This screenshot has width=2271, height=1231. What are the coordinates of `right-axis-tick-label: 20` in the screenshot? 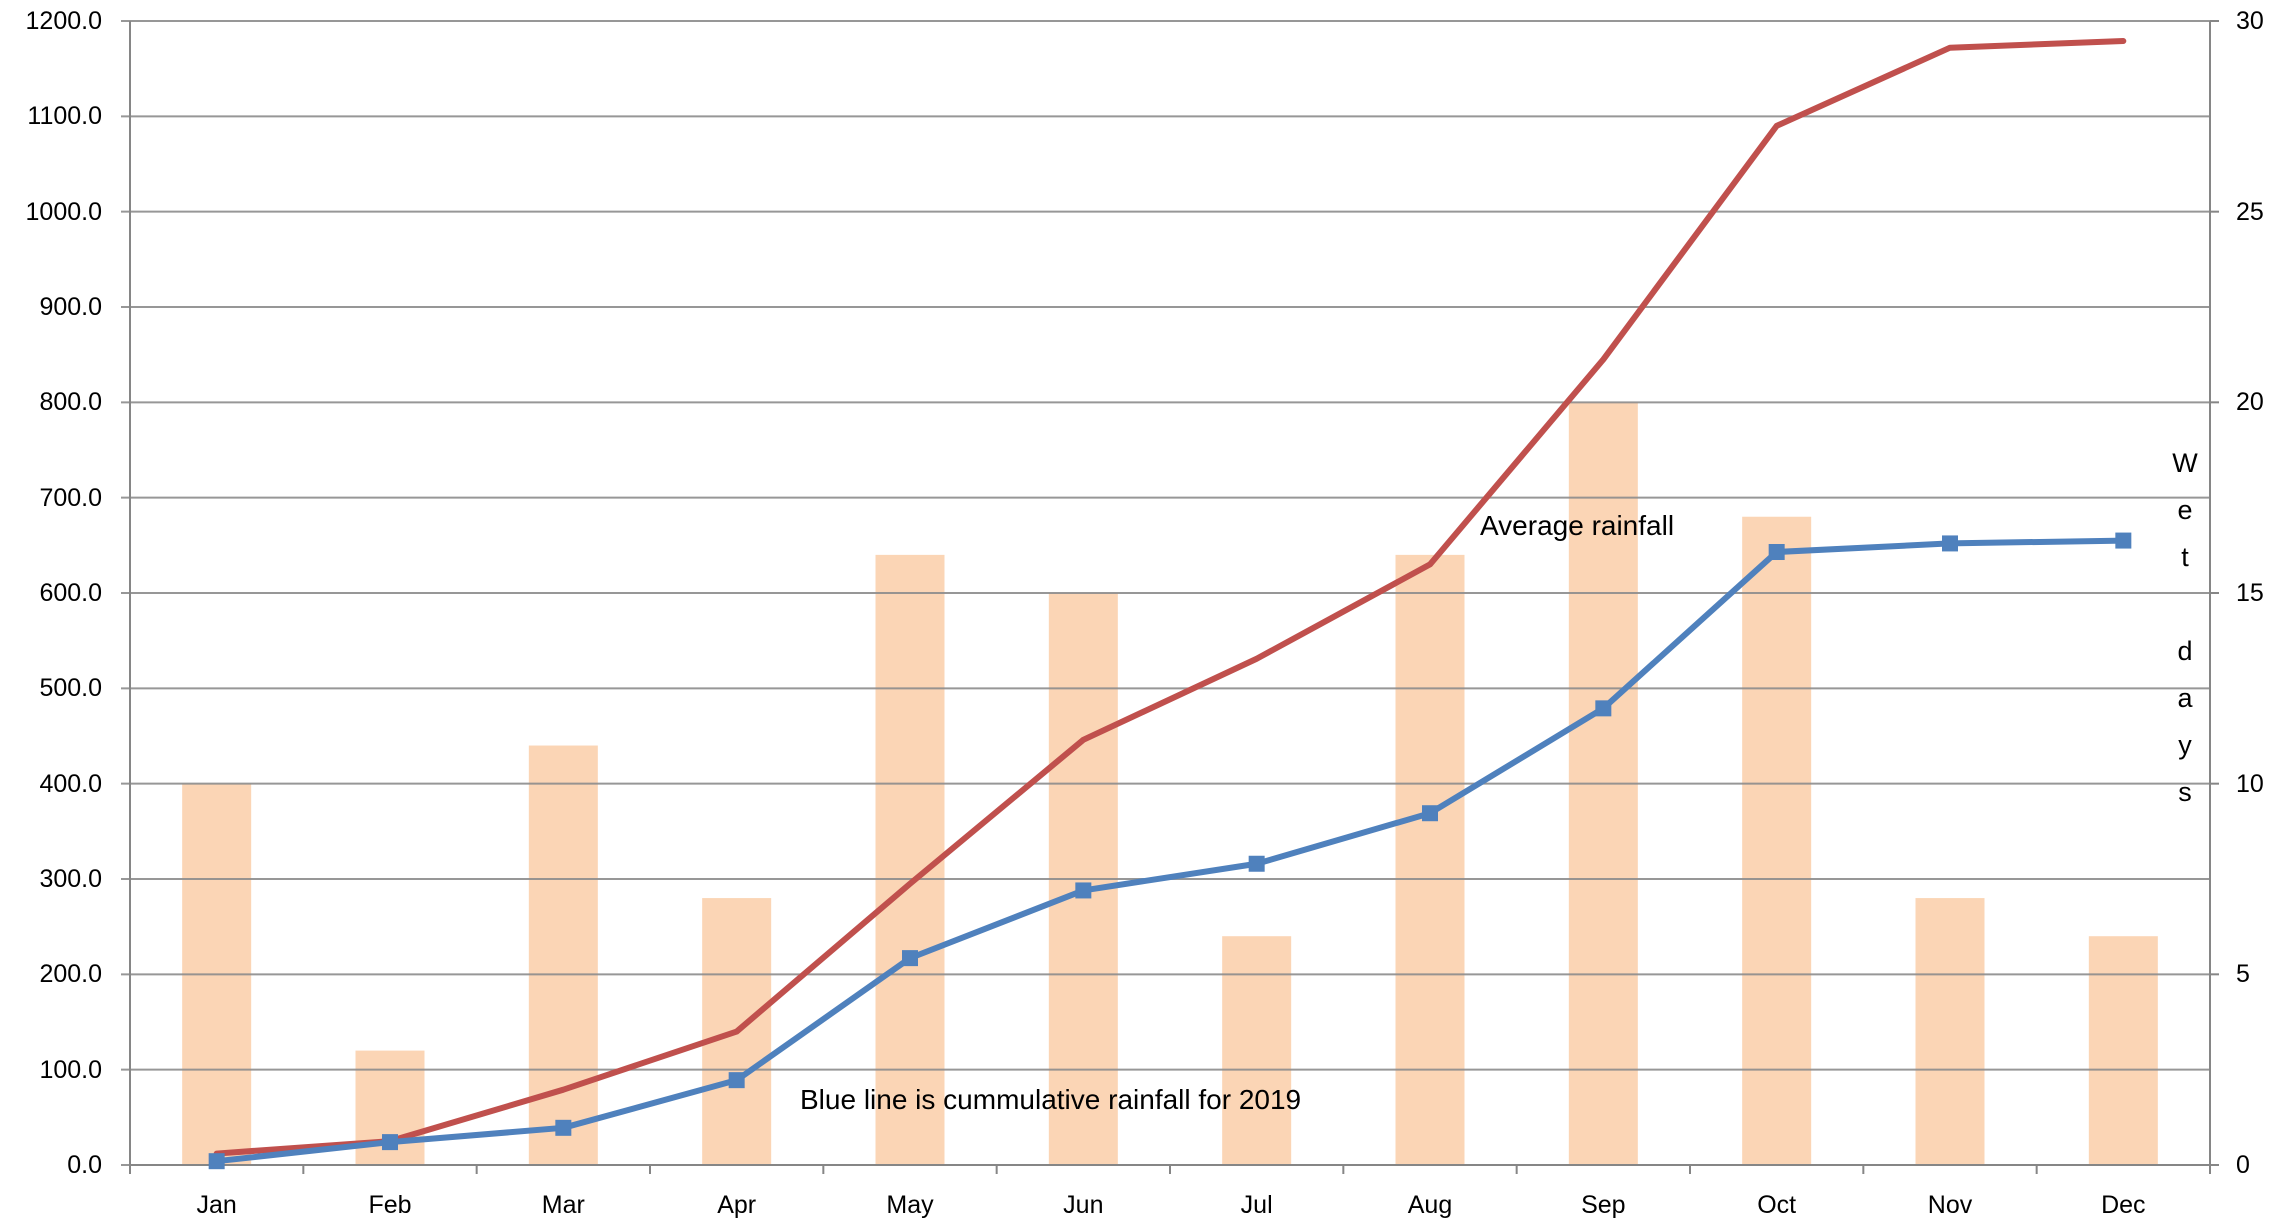 It's located at (2250, 402).